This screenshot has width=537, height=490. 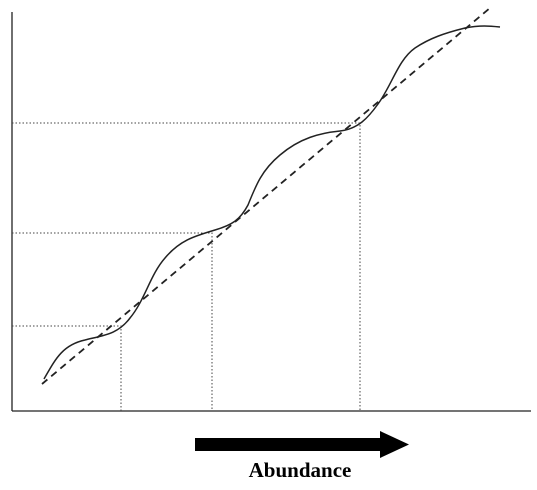 What do you see at coordinates (288, 444) in the screenshot?
I see `arrow-shaft` at bounding box center [288, 444].